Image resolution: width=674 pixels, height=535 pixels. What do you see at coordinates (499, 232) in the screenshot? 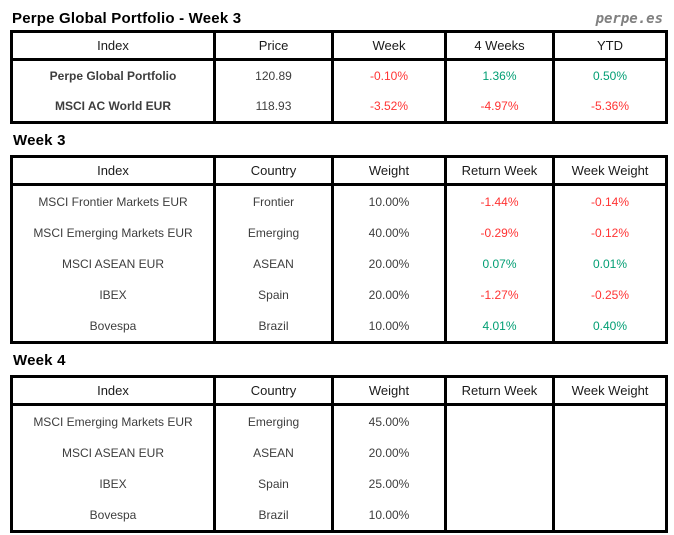
I see `cell-return-week: -0.29%` at bounding box center [499, 232].